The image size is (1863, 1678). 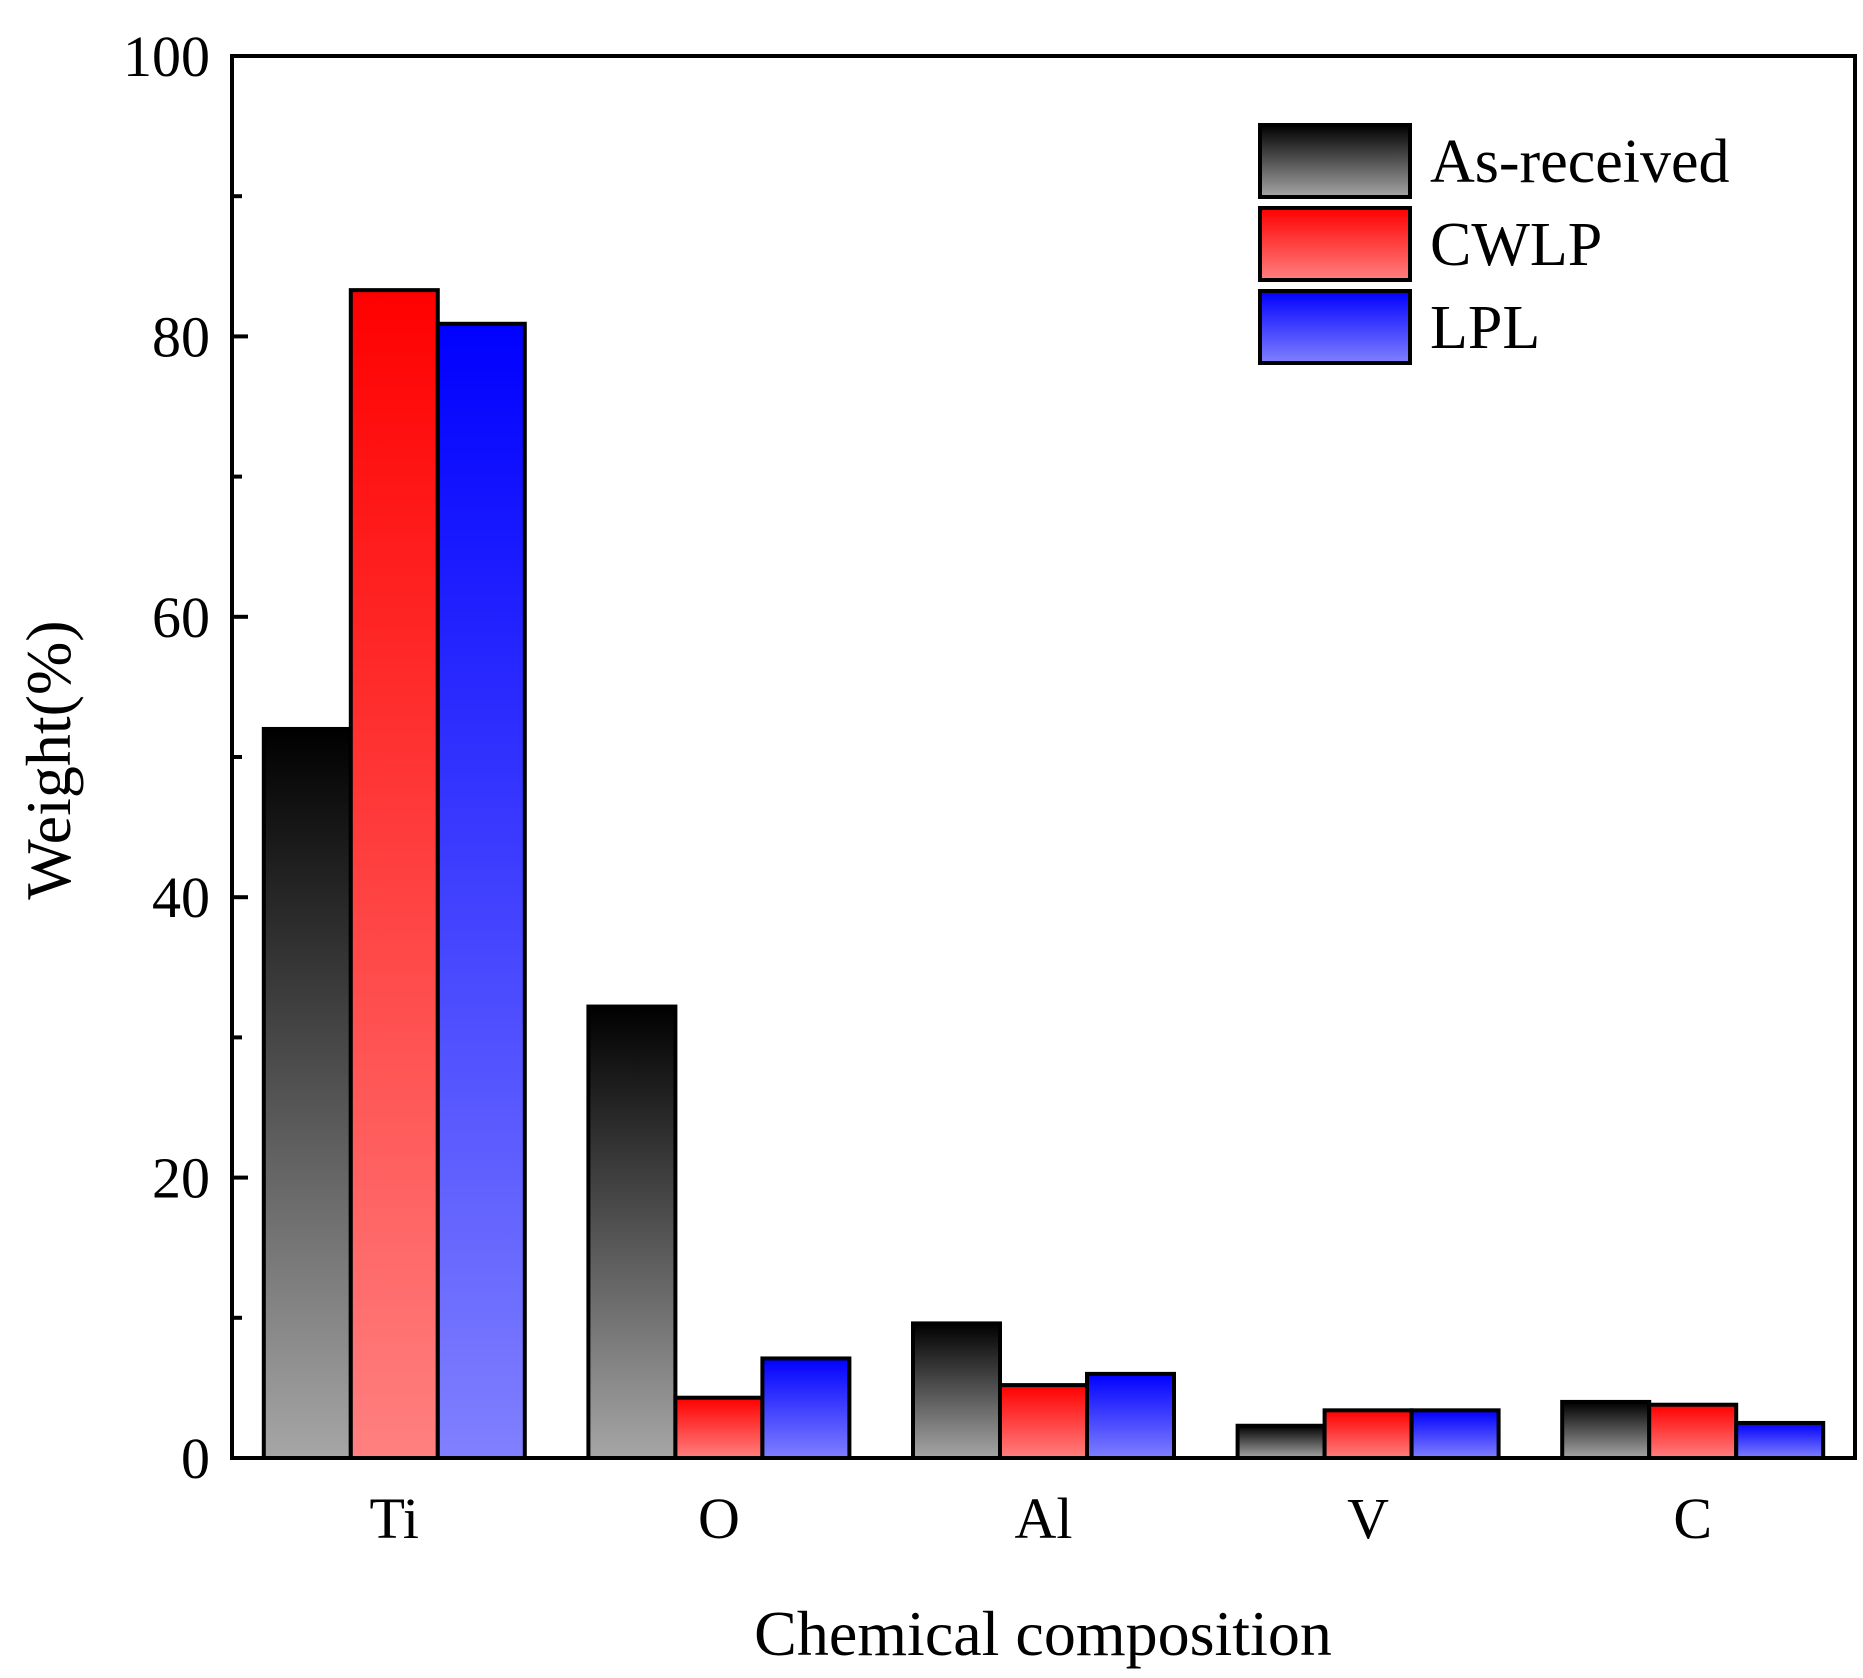 What do you see at coordinates (632, 1232) in the screenshot?
I see `bar-o-as-received` at bounding box center [632, 1232].